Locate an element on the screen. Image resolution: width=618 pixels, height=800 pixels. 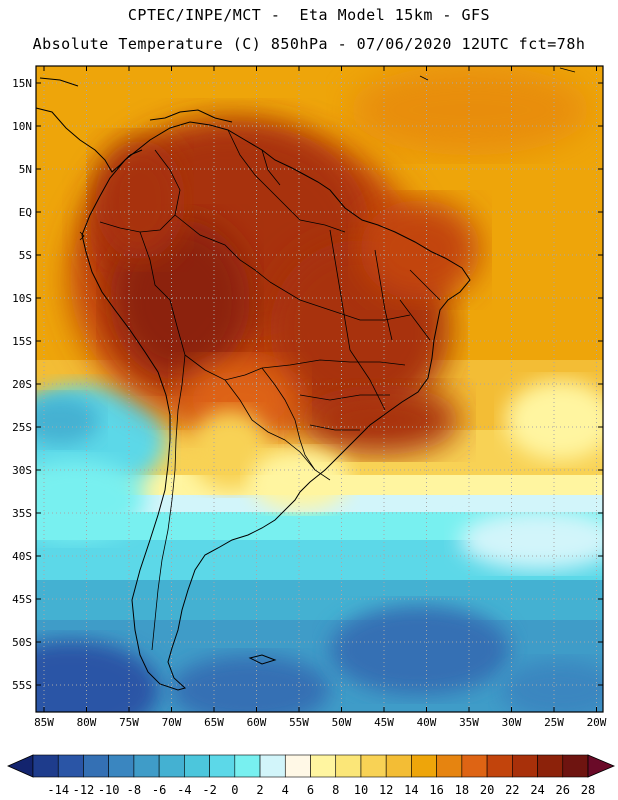
lat-label: 15S is located at coordinates (22, 341).